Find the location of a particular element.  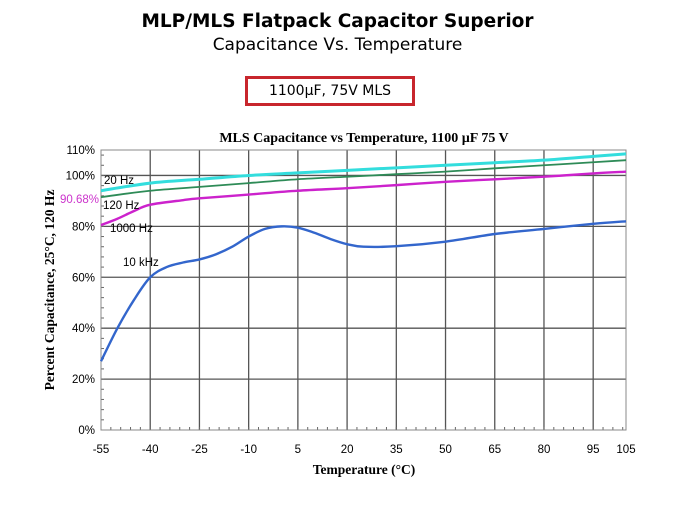

slide-title: MLP/MLS Flatpack Capacitor Superior is located at coordinates (337, 21).